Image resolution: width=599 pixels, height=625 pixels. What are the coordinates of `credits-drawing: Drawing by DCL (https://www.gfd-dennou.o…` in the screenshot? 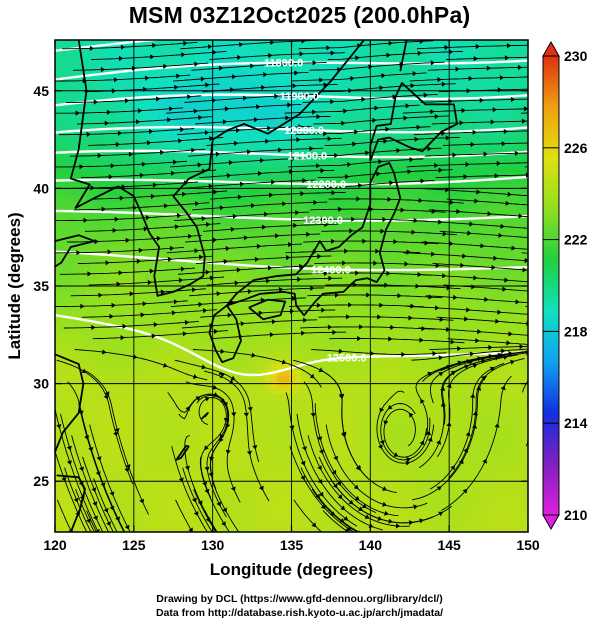 It's located at (299, 599).